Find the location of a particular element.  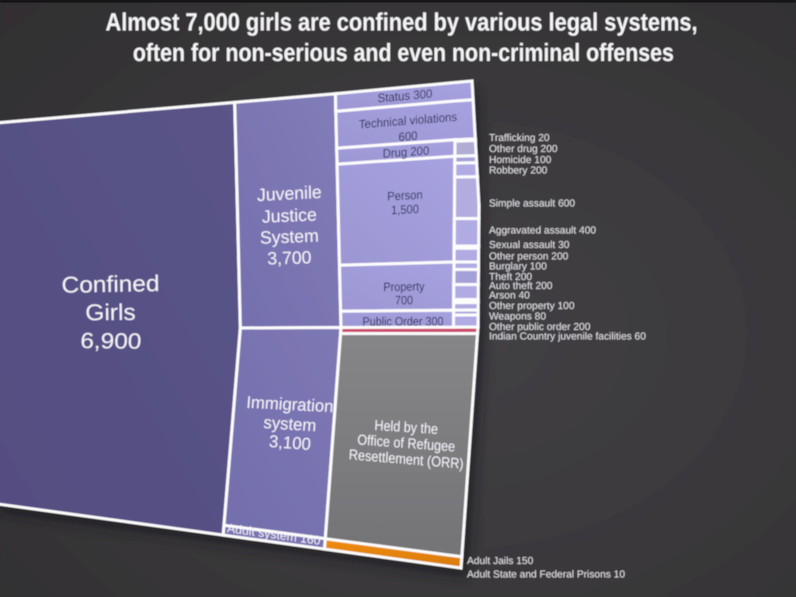

svg-text: Girls is located at coordinates (110, 313).